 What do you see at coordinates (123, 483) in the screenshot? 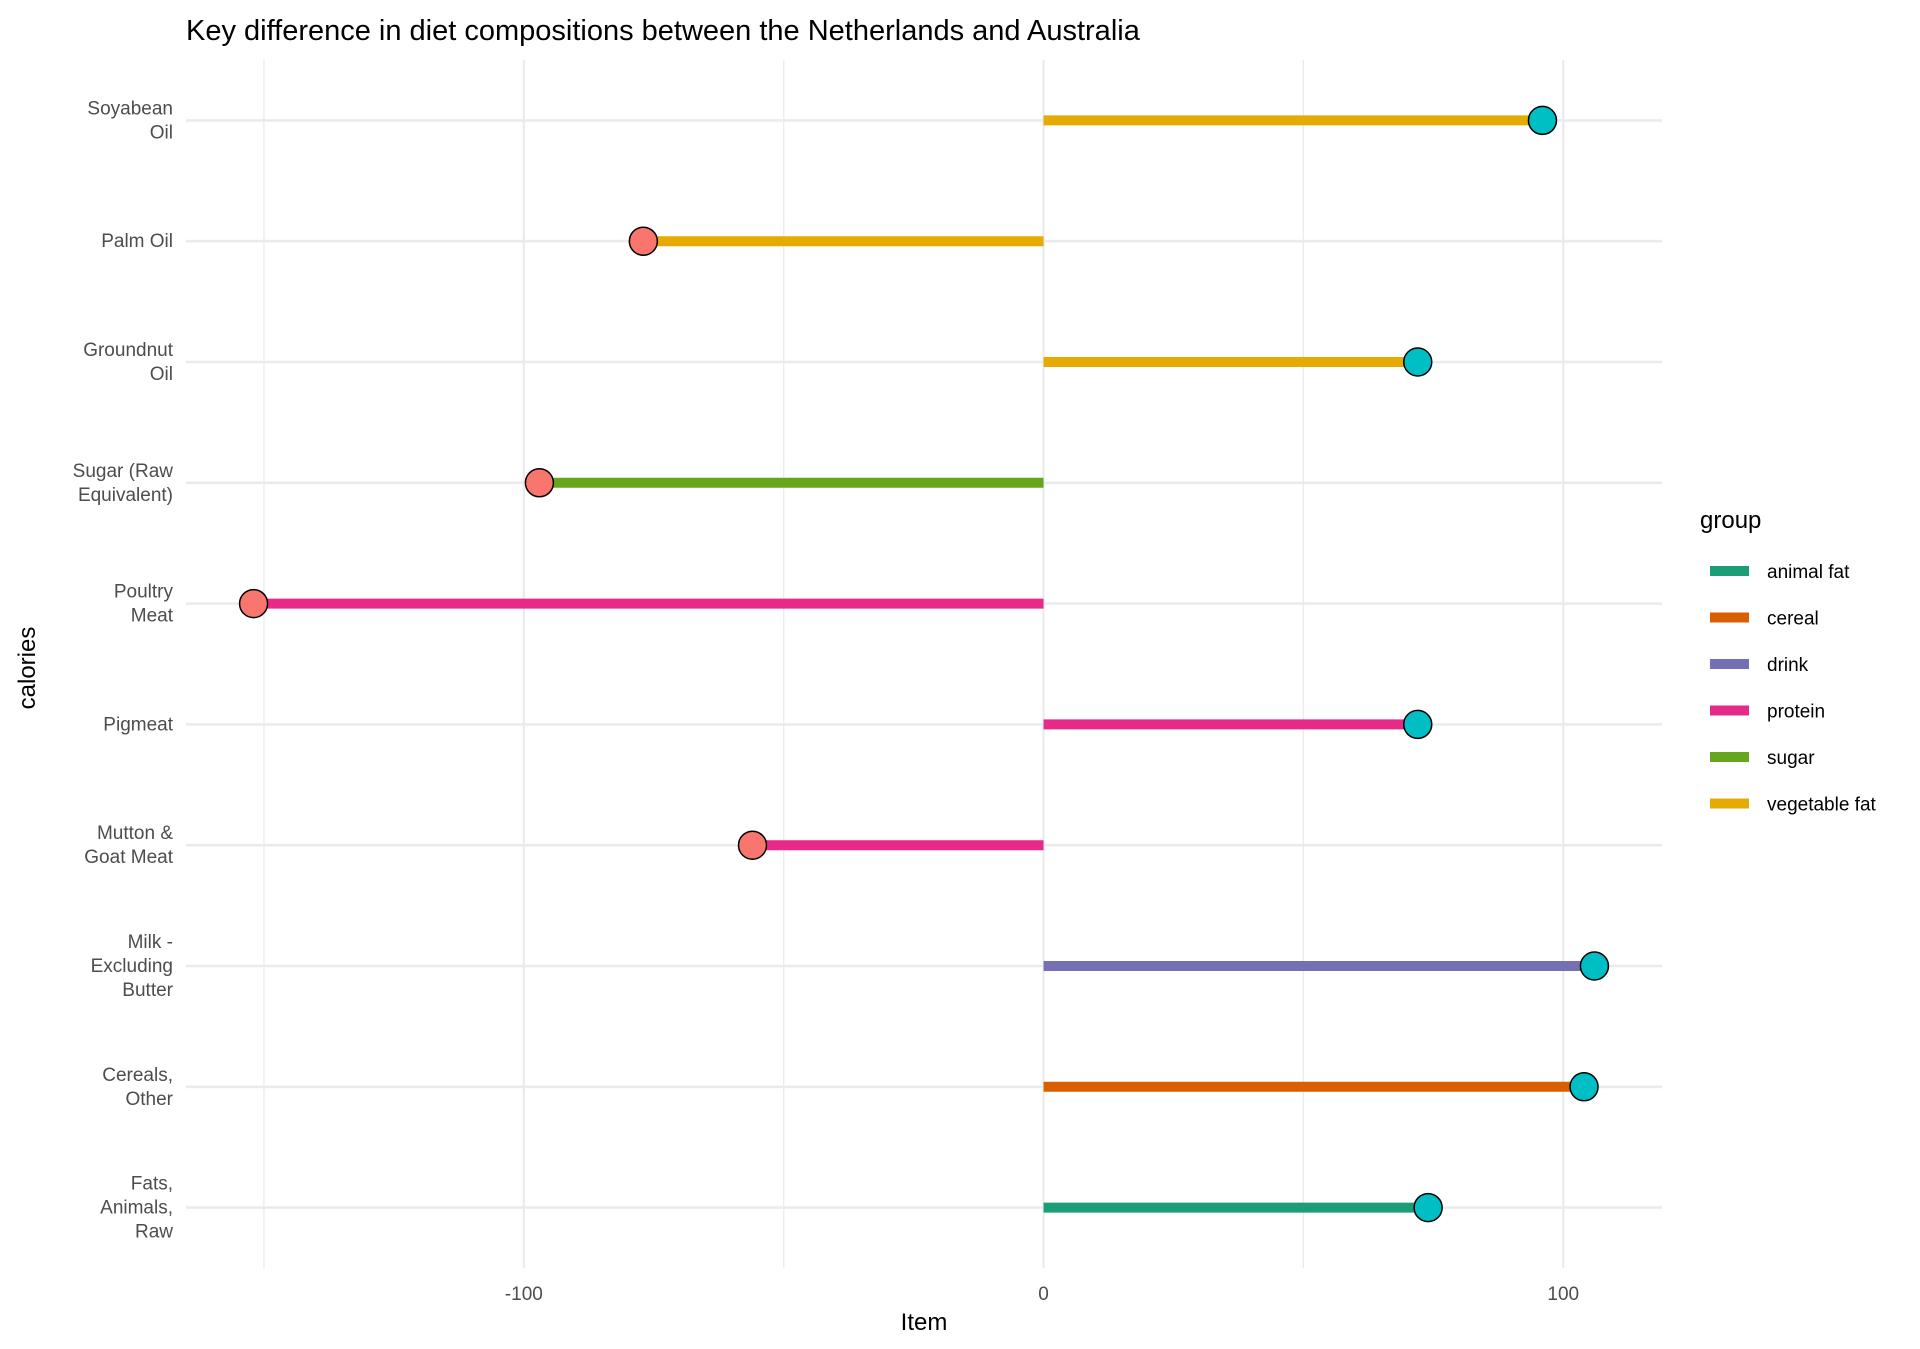
I see `y-tick-label: Sugar (Raw Equivalent)` at bounding box center [123, 483].